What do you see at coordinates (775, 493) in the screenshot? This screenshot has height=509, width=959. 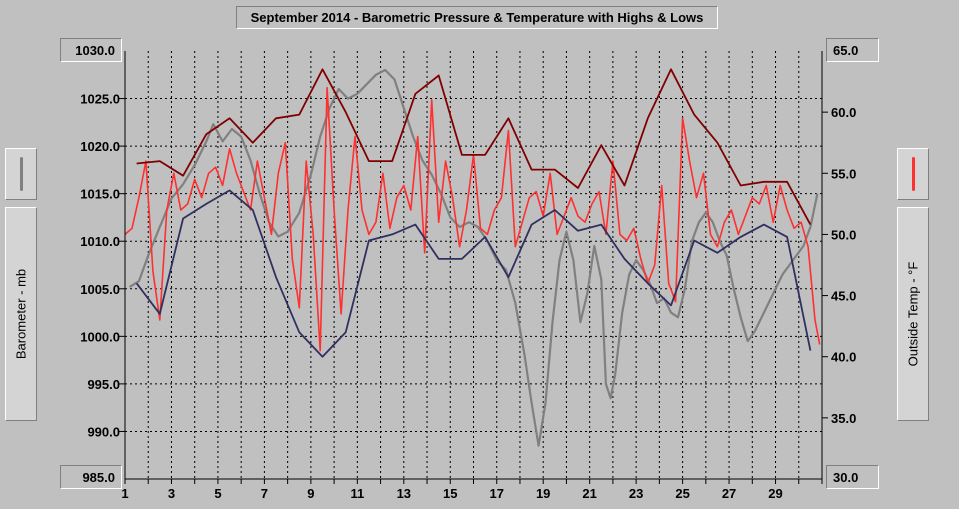 I see `x-tick-label: 29` at bounding box center [775, 493].